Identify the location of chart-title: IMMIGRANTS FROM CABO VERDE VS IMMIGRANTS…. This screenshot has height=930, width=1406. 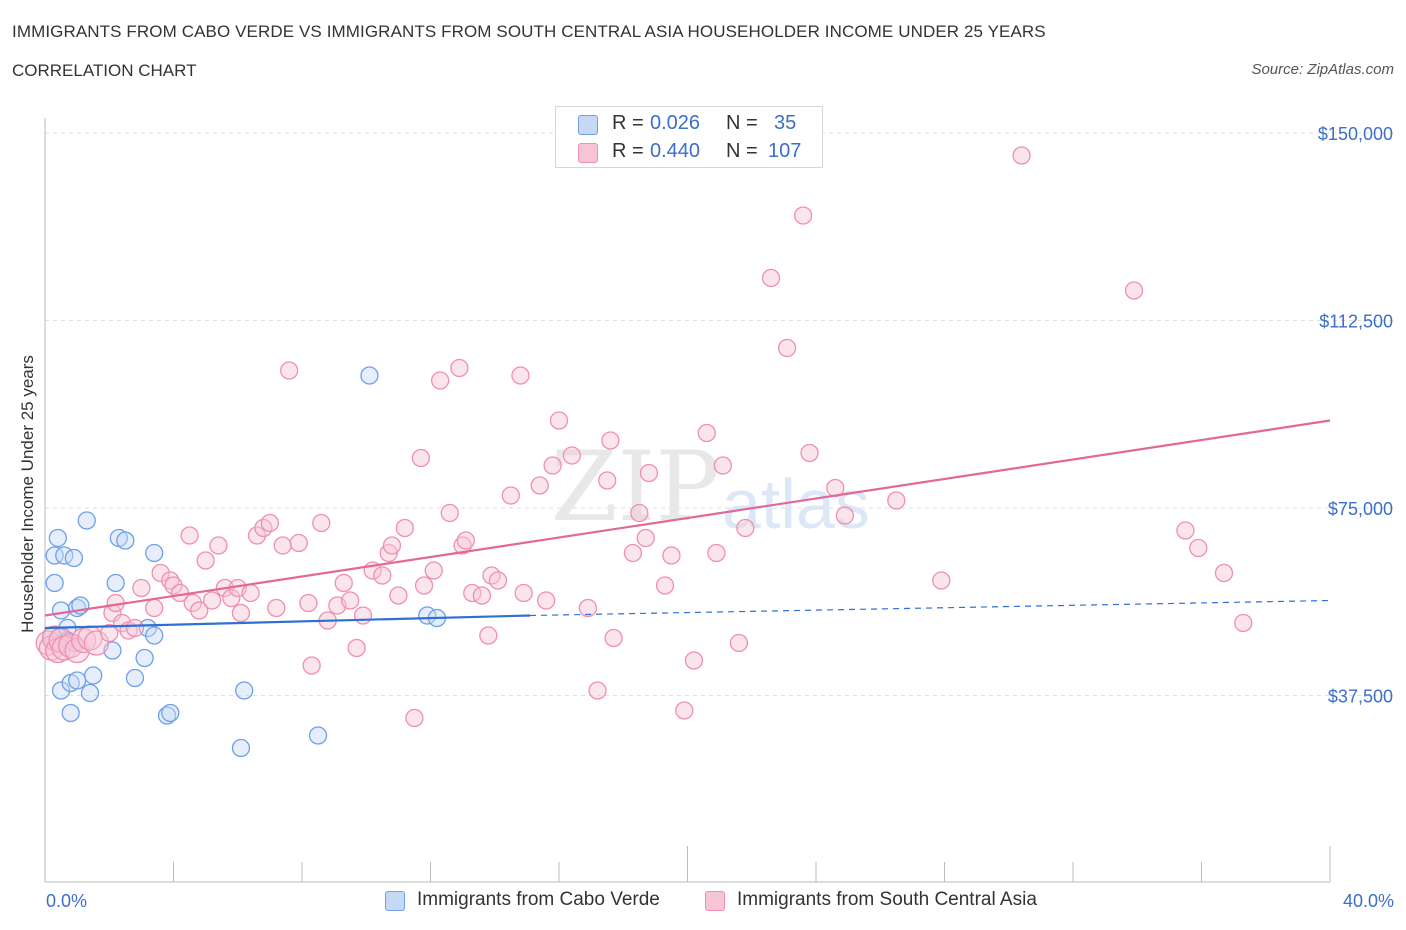
(529, 31).